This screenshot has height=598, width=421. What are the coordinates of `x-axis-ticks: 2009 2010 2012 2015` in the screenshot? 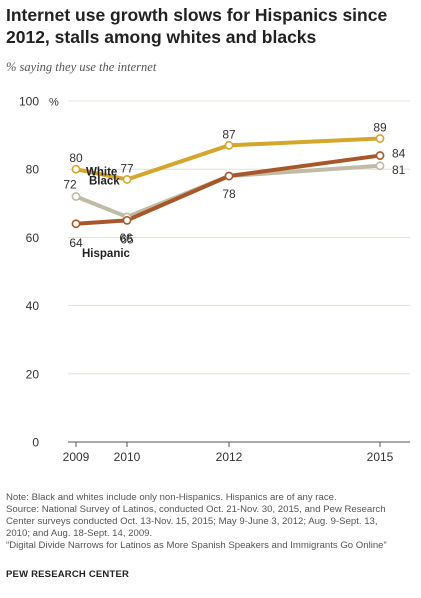 It's located at (228, 453).